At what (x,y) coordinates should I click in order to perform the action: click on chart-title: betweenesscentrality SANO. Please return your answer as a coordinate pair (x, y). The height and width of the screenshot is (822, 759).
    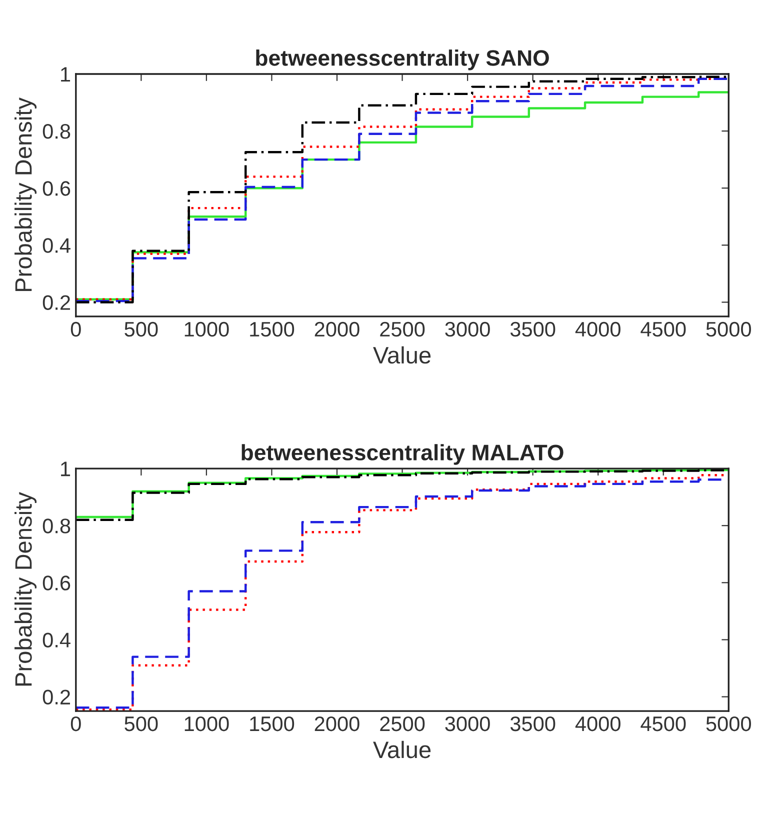
    Looking at the image, I should click on (402, 60).